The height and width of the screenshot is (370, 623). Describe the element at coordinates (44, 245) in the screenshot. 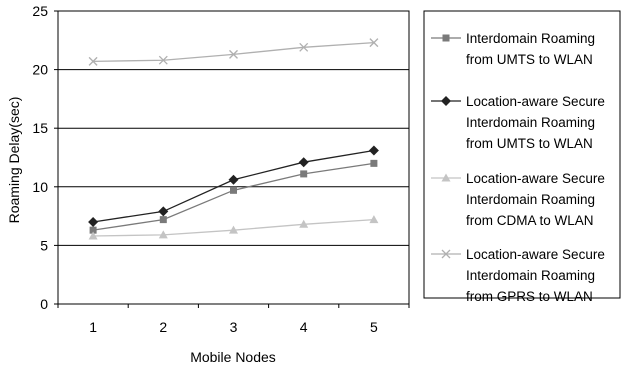

I see `y-tick-label: 5` at that location.